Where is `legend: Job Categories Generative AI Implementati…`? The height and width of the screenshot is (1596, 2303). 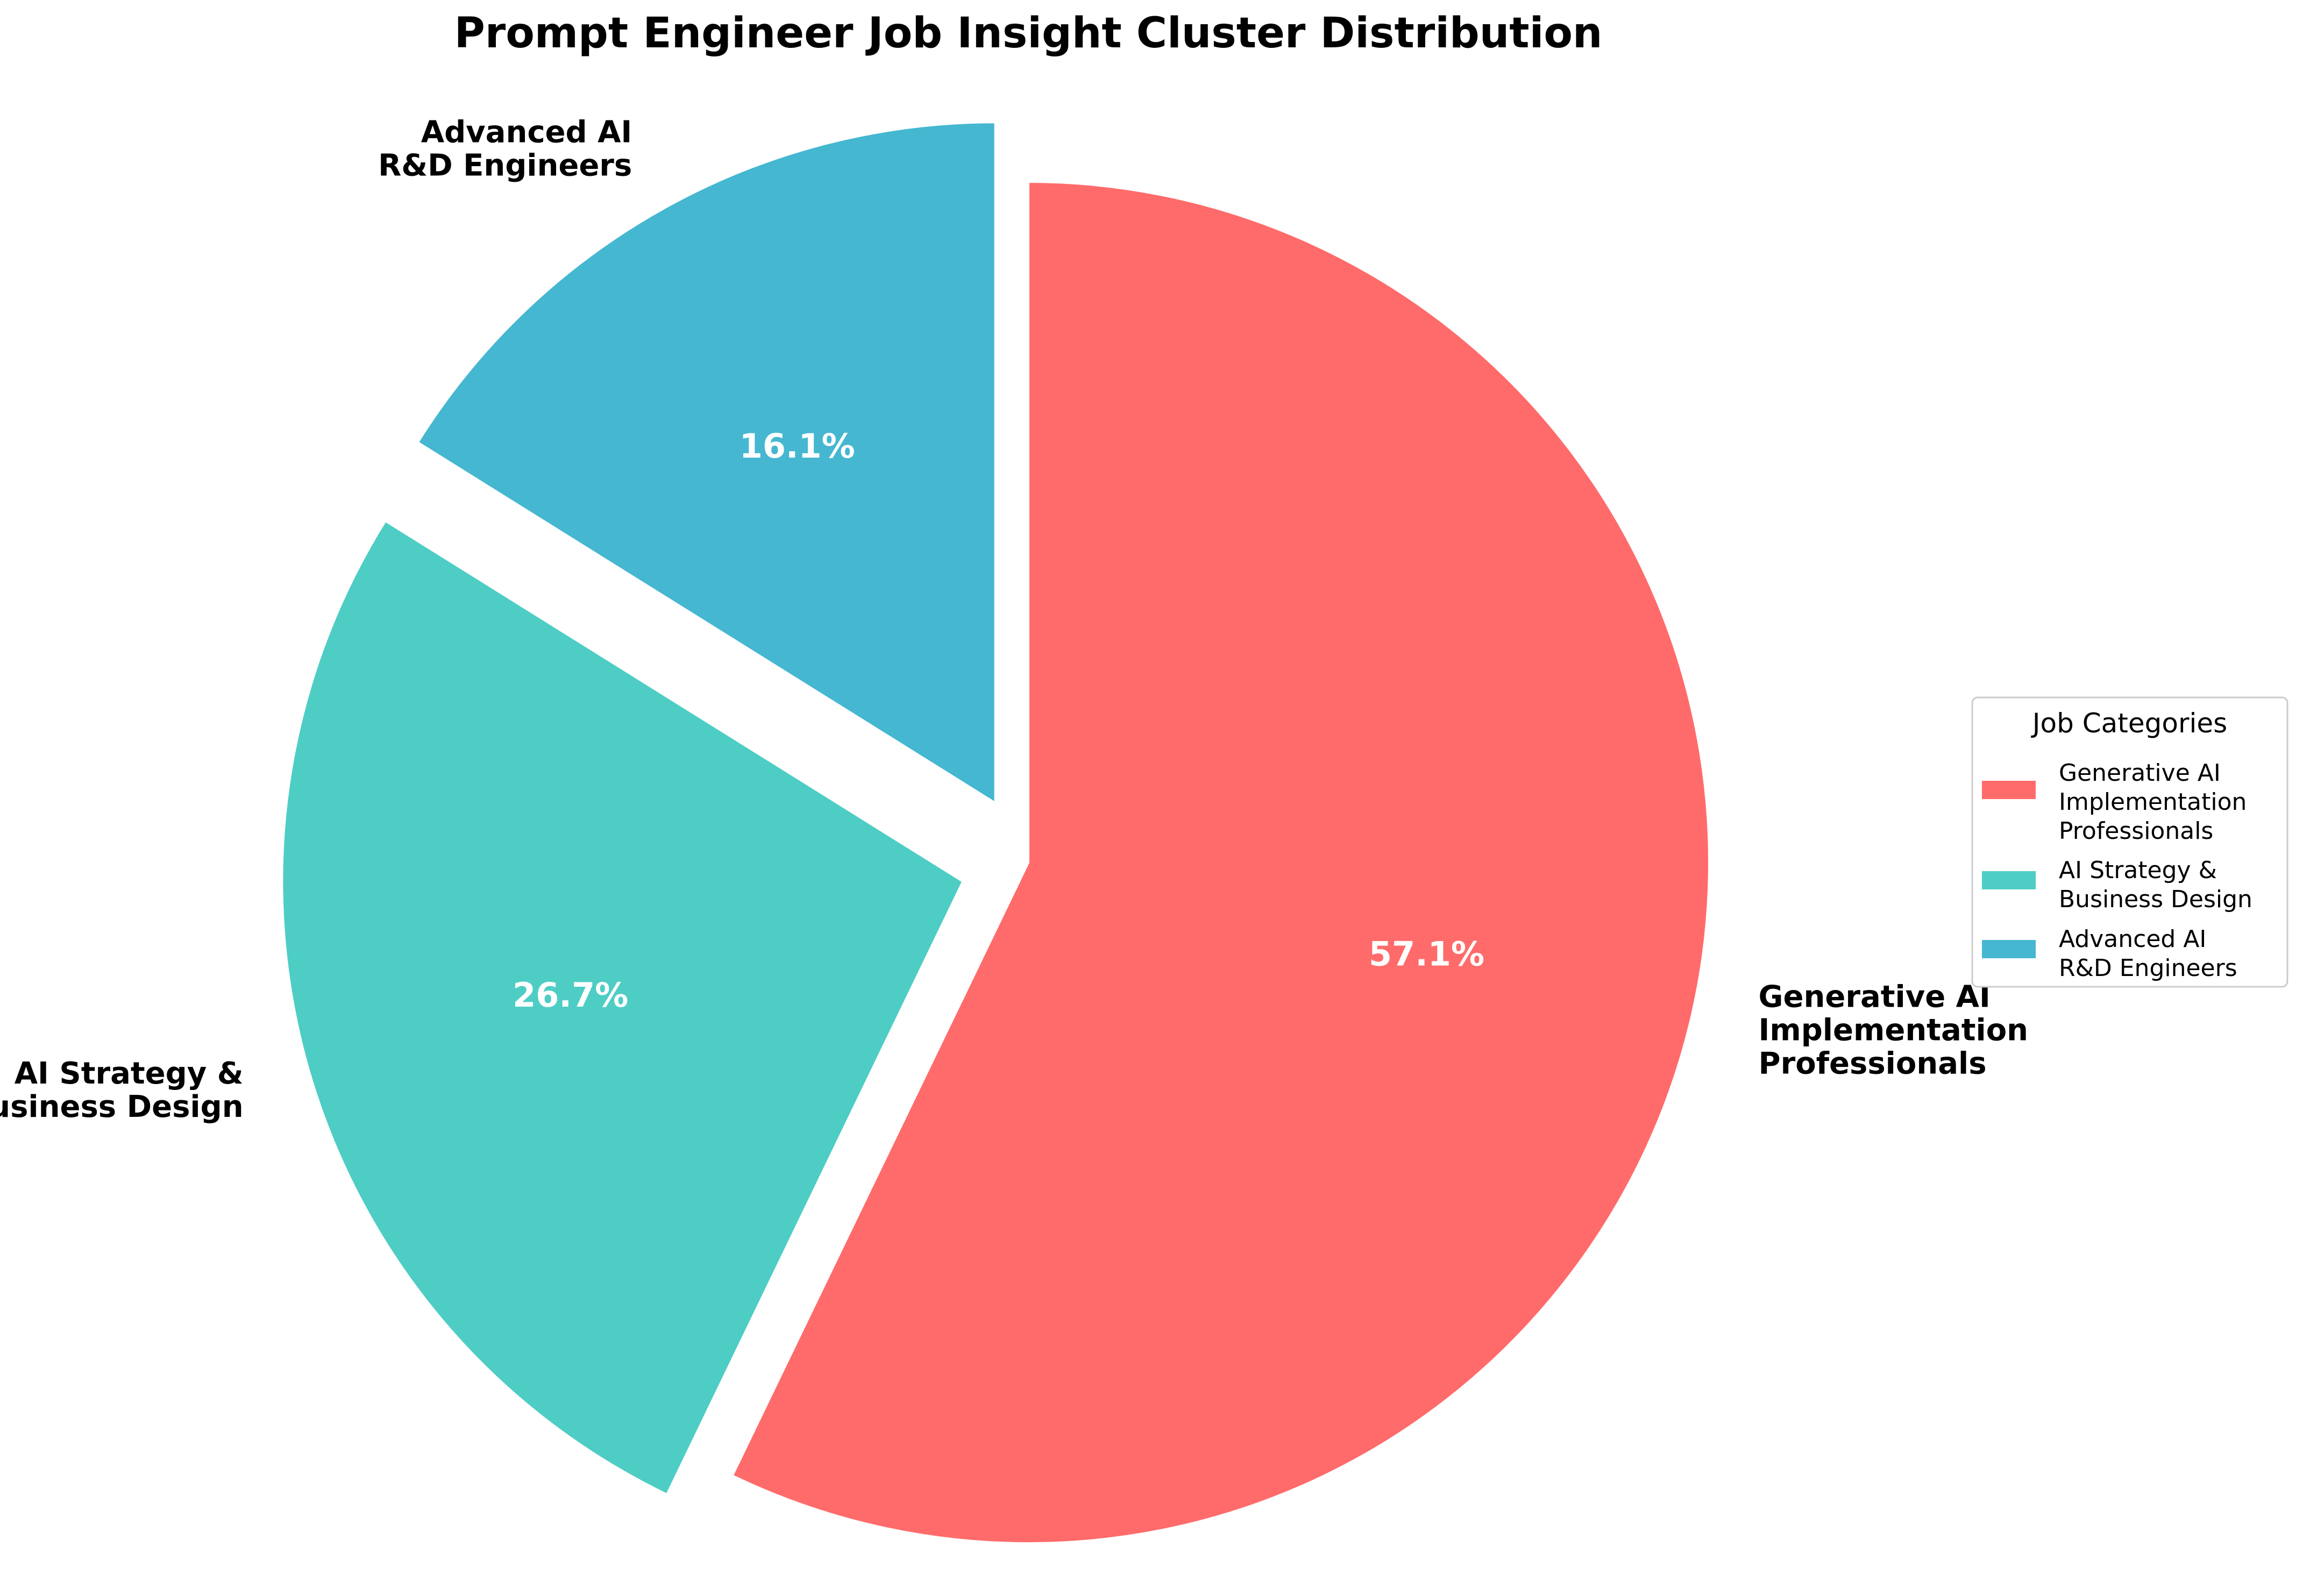 legend: Job Categories Generative AI Implementati… is located at coordinates (2129, 842).